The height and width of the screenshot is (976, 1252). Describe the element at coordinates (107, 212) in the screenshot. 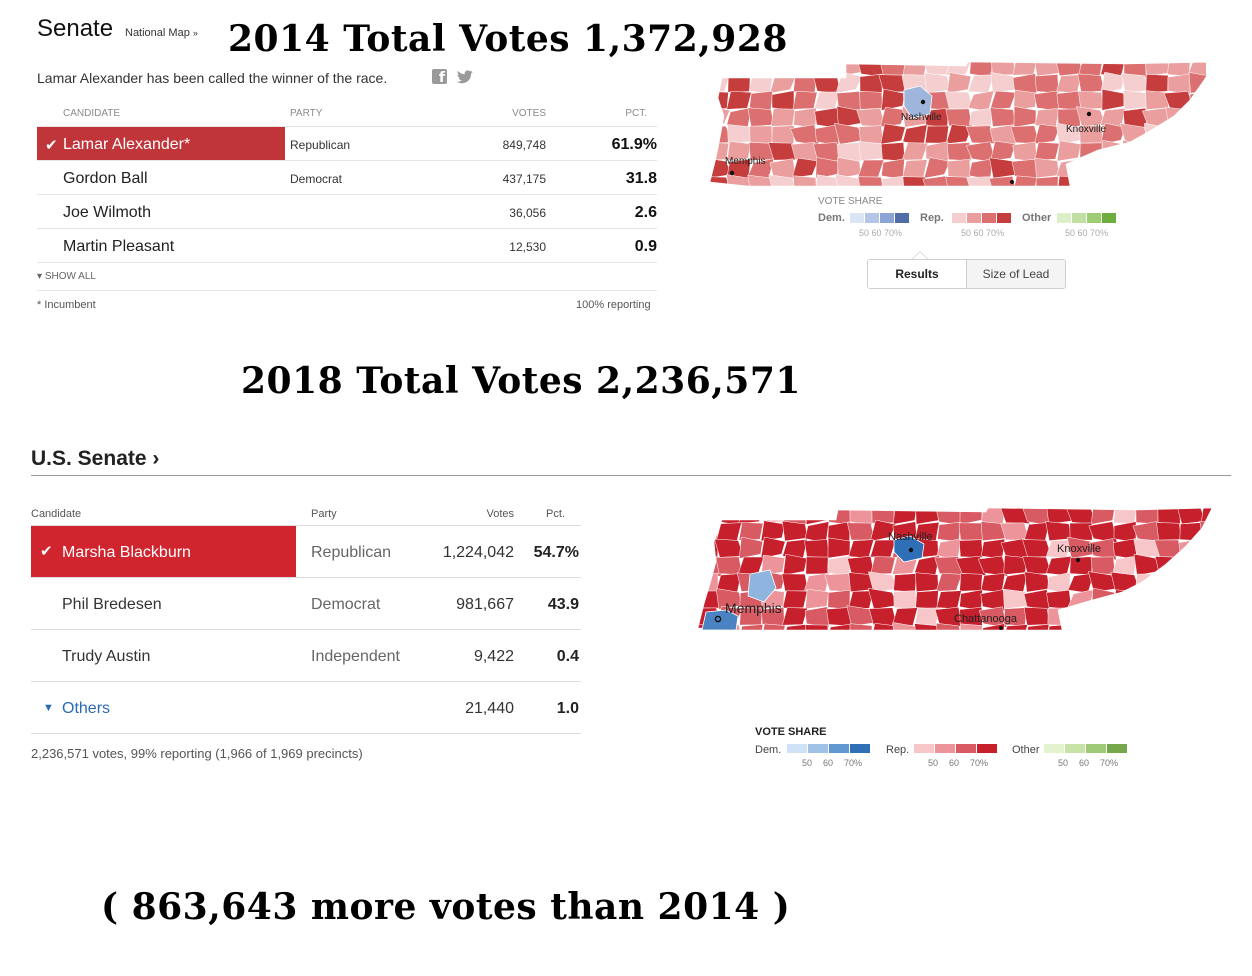

I see `candidate-name: Joe Wilmoth` at that location.